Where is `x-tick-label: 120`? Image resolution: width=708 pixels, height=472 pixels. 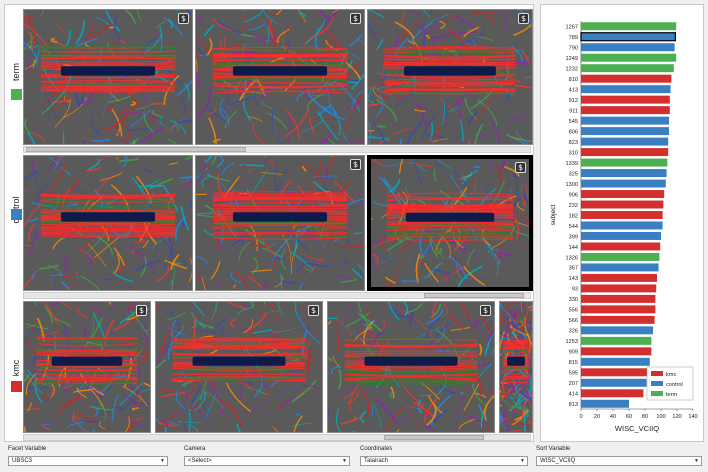
x-tick-label: 120 is located at coordinates (676, 417).